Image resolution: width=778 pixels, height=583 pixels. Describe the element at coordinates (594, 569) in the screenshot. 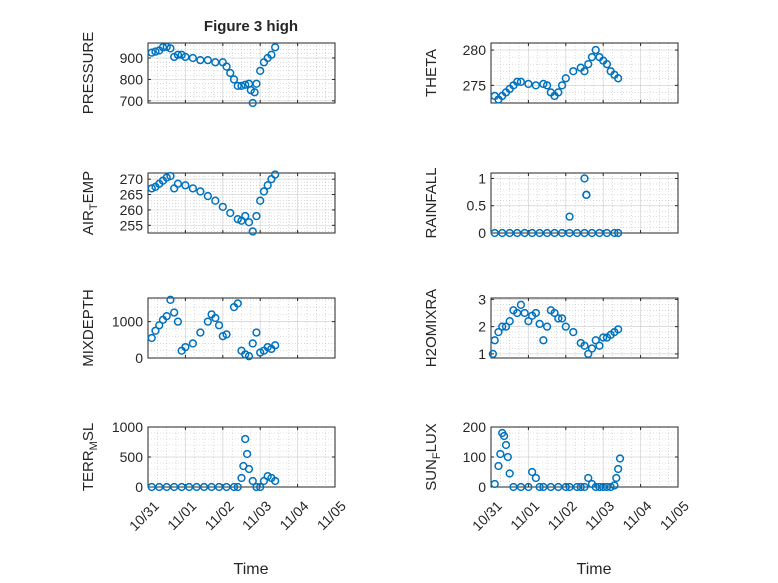

I see `xlabel-right: Time` at that location.